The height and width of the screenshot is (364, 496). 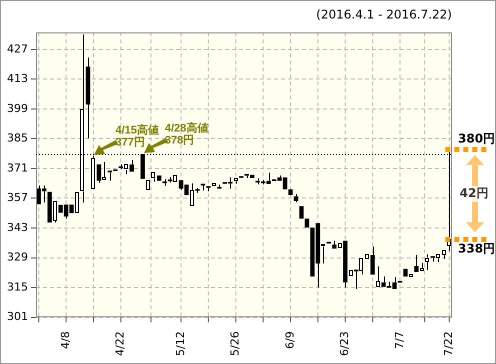 What do you see at coordinates (399, 340) in the screenshot?
I see `x-tick-label: 7/7` at bounding box center [399, 340].